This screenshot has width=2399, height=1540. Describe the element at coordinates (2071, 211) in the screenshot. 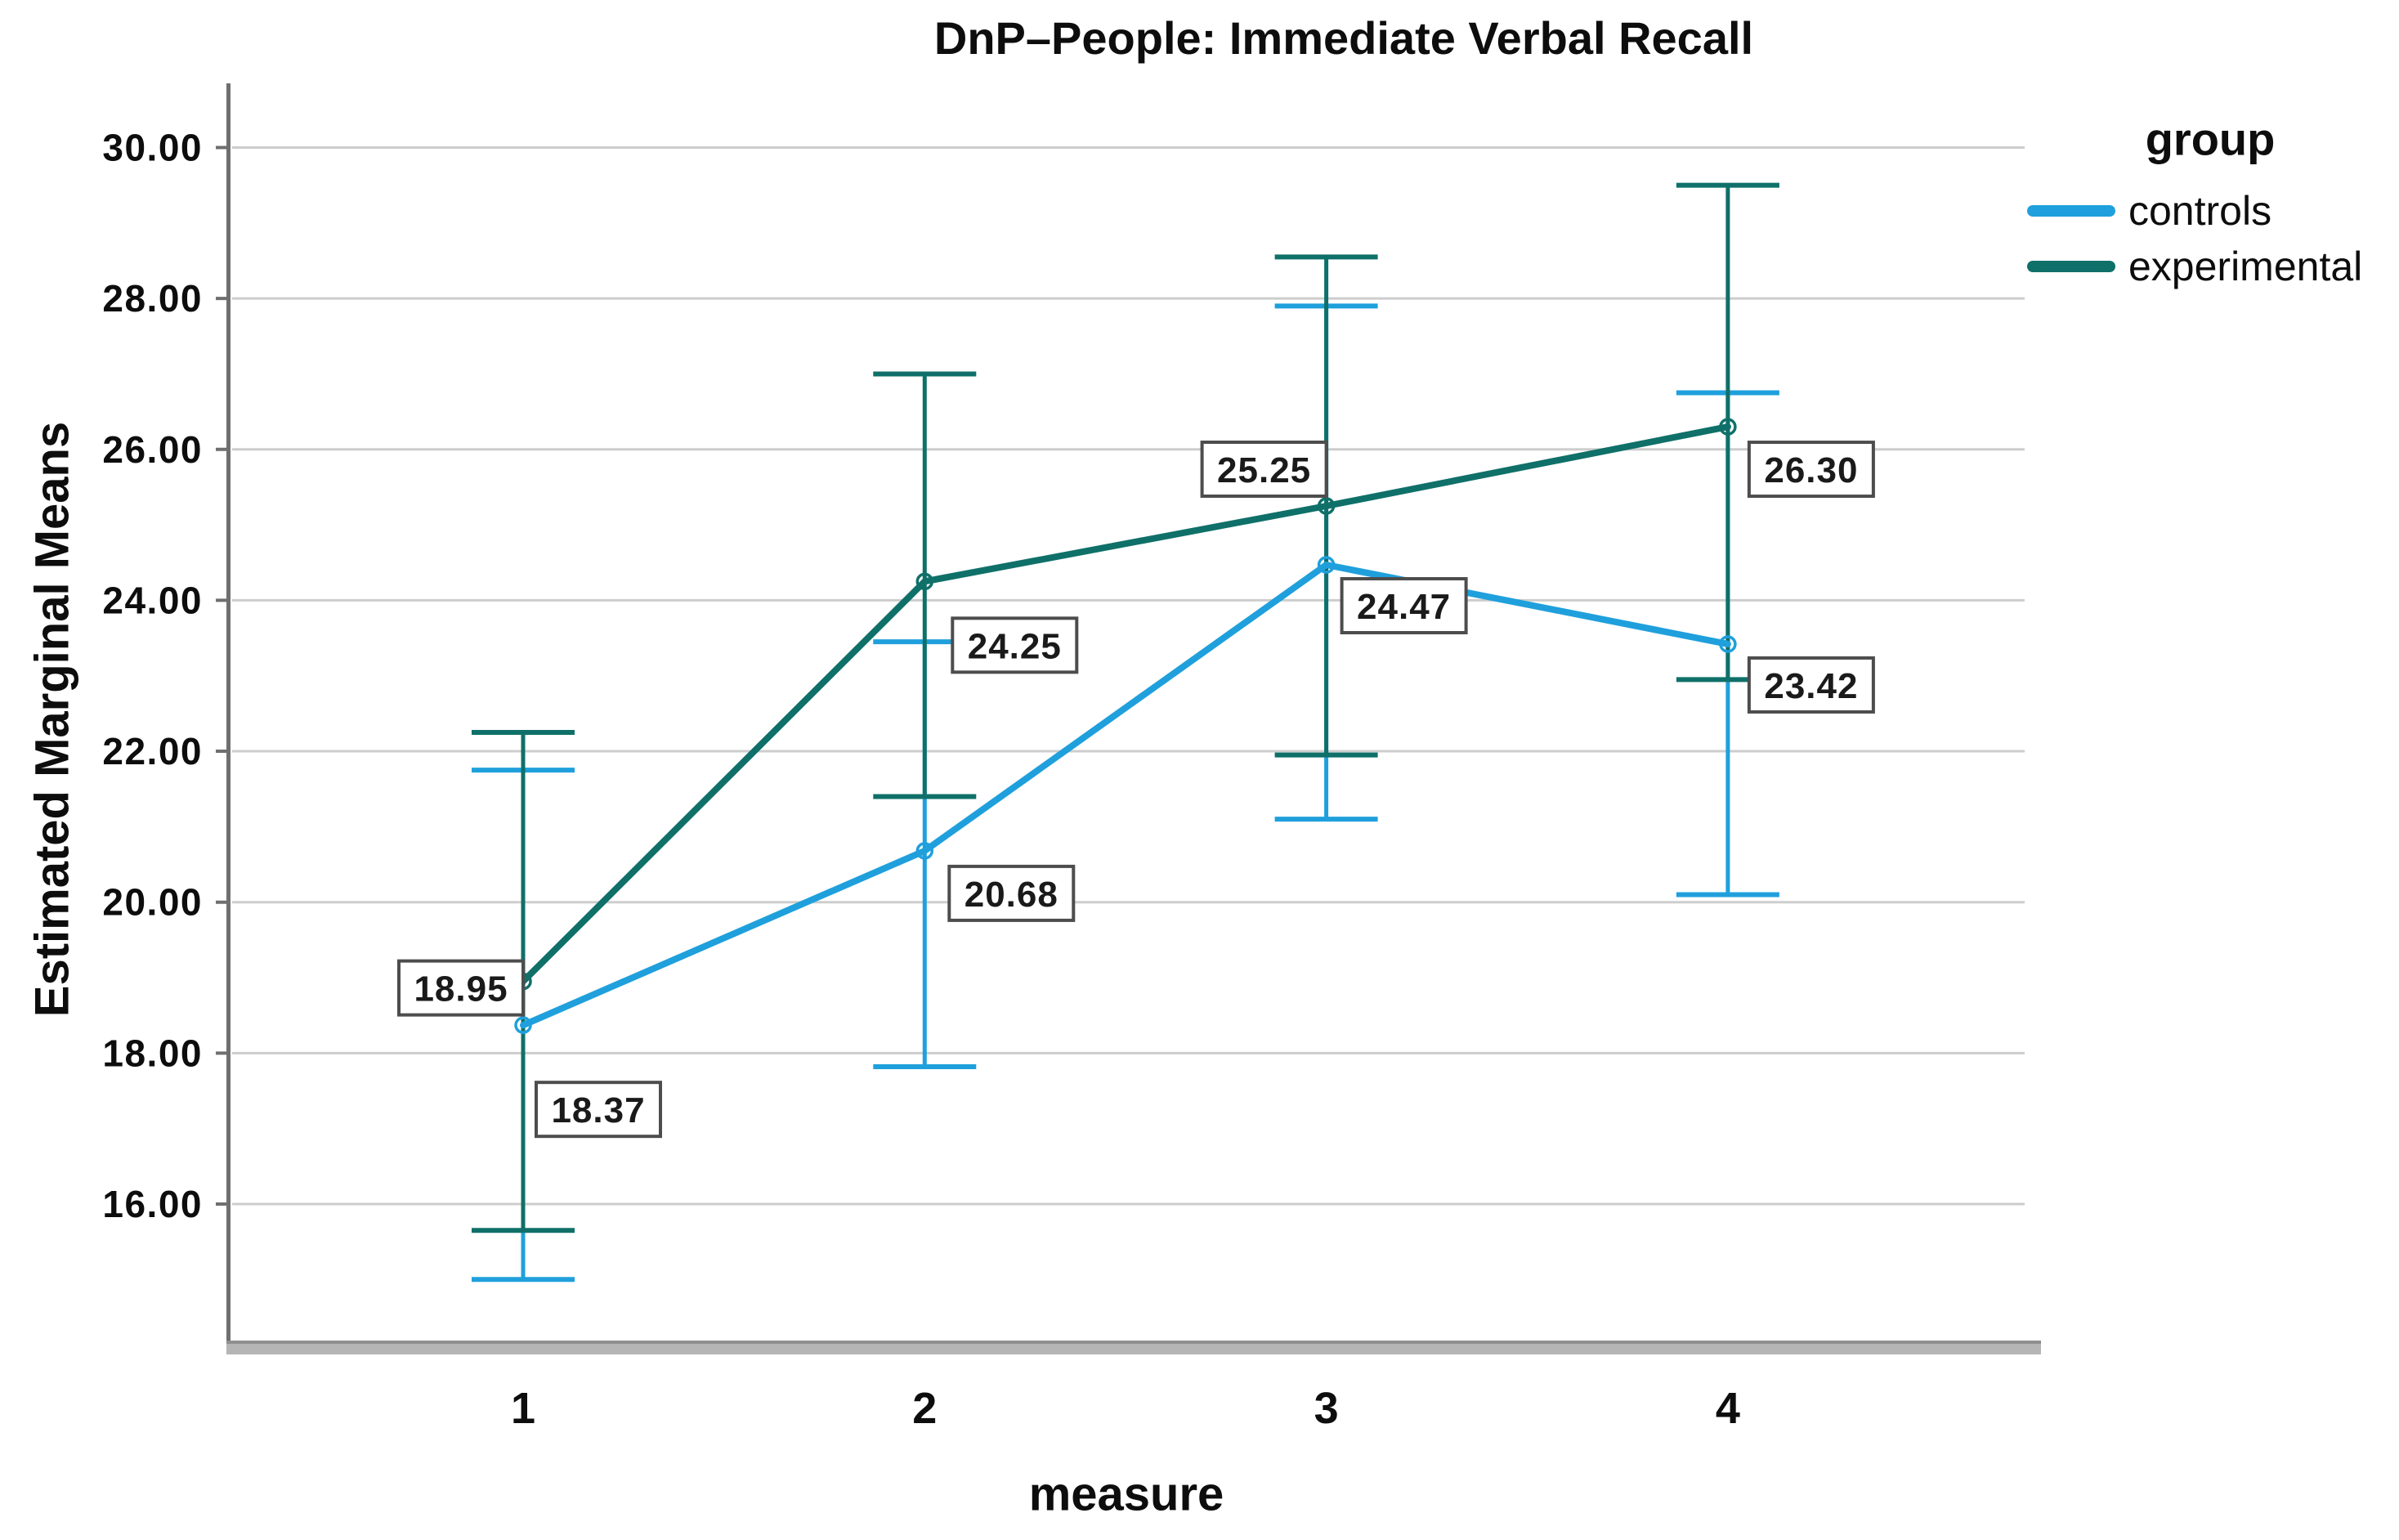

I see `controls-line-swatch` at that location.